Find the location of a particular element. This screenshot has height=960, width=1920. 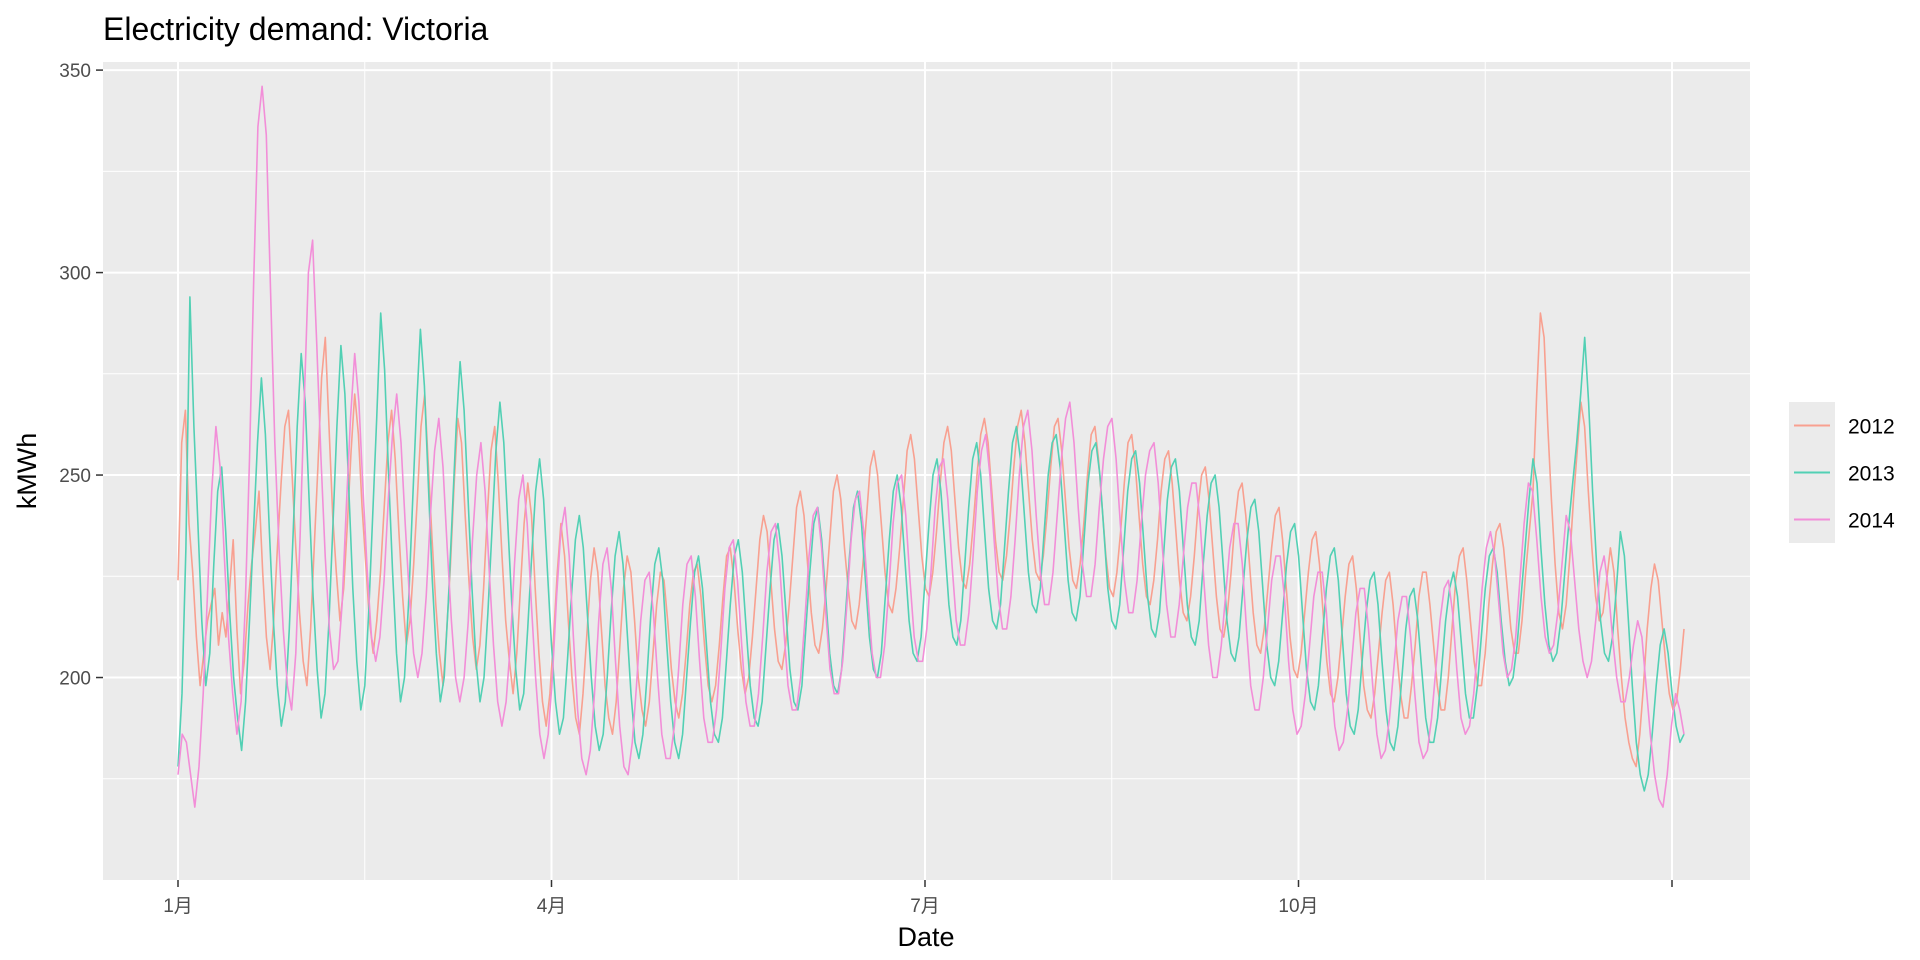

y-tick-label: 250 is located at coordinates (75, 476).